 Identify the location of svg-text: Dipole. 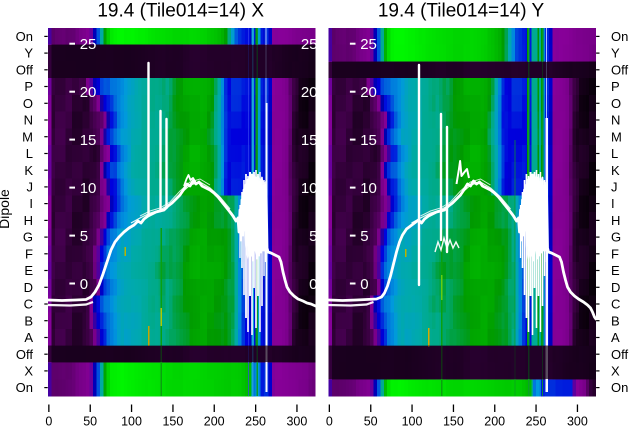
(6, 209).